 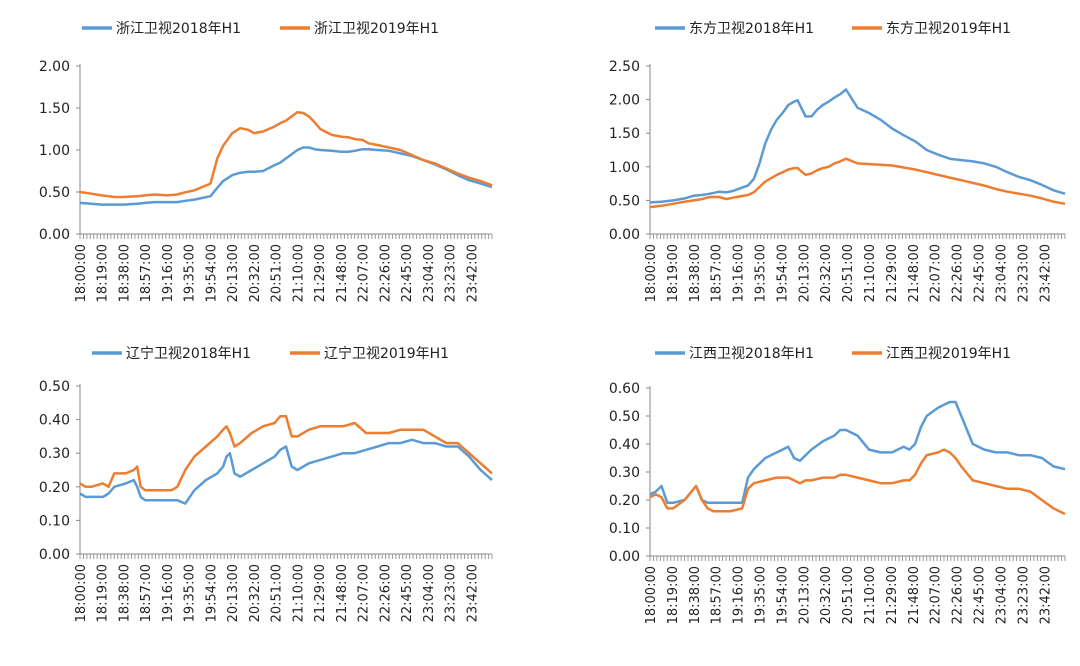 I want to click on y-tick-label: 0.60, so click(x=624, y=389).